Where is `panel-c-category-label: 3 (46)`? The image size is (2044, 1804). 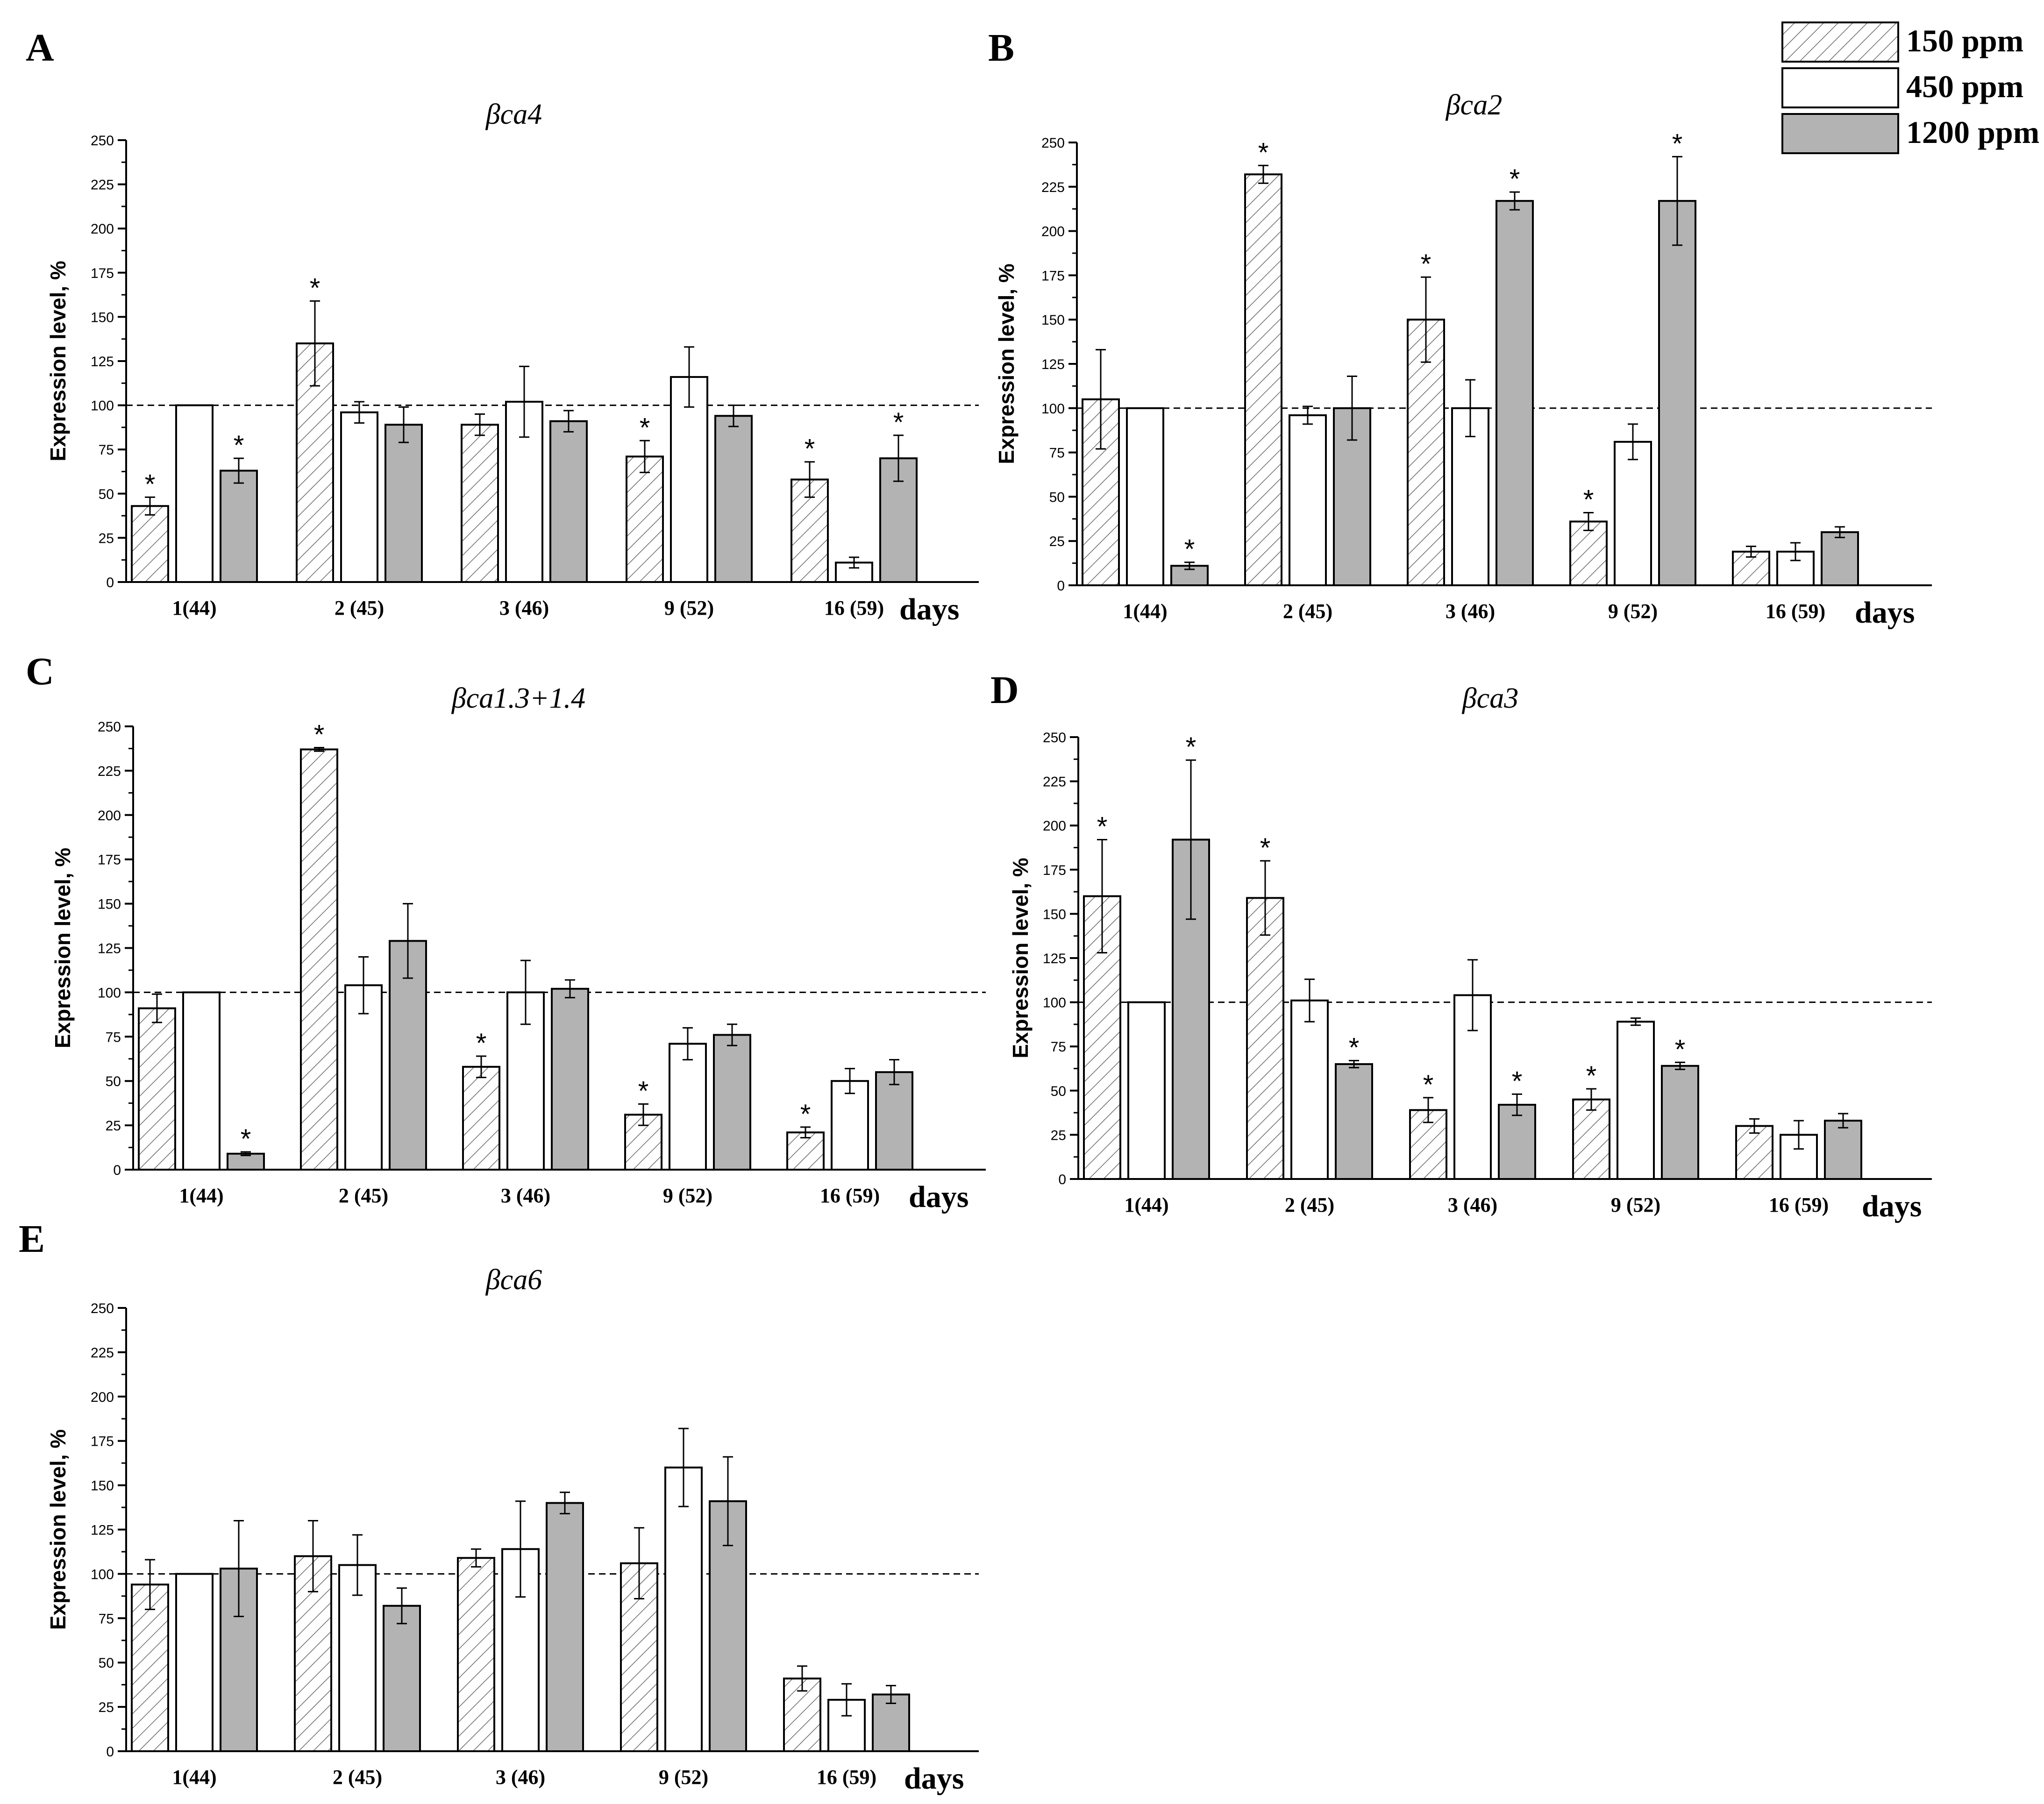 panel-c-category-label: 3 (46) is located at coordinates (525, 1195).